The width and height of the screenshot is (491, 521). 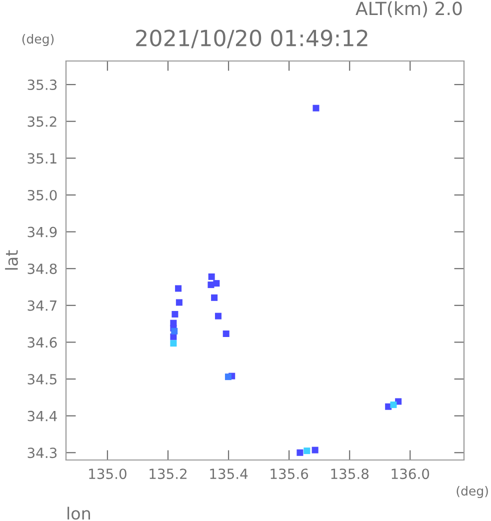 I want to click on y-tick-label: 34.5, so click(x=42, y=379).